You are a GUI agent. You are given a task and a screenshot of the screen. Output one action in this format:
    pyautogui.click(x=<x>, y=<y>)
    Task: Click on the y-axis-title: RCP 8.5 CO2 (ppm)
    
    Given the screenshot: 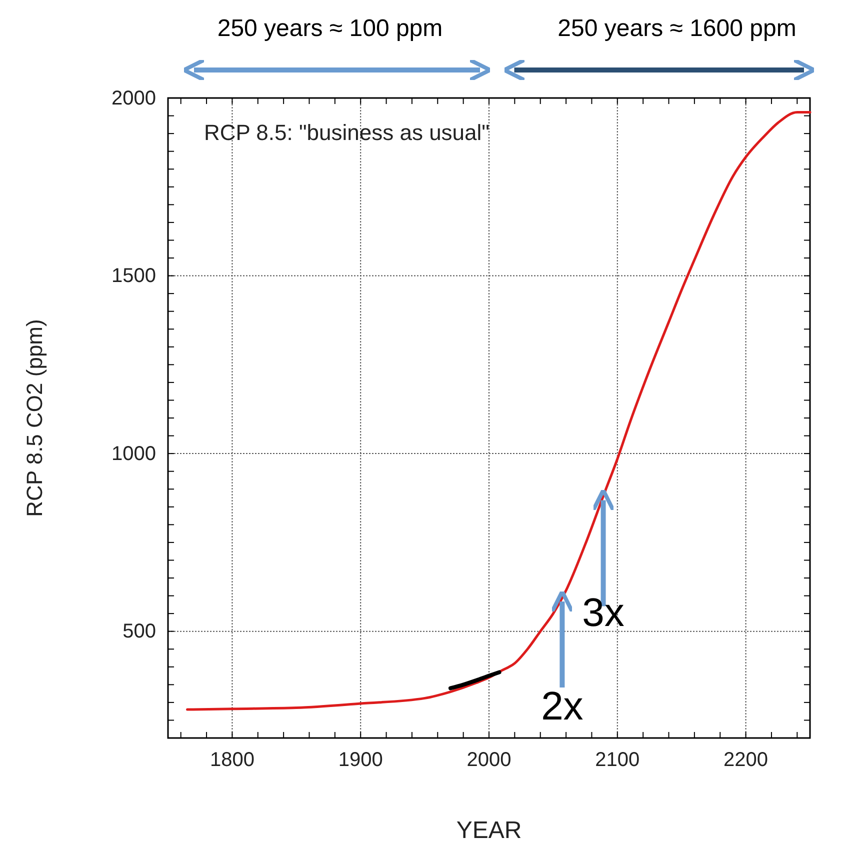 What is the action you would take?
    pyautogui.click(x=34, y=418)
    